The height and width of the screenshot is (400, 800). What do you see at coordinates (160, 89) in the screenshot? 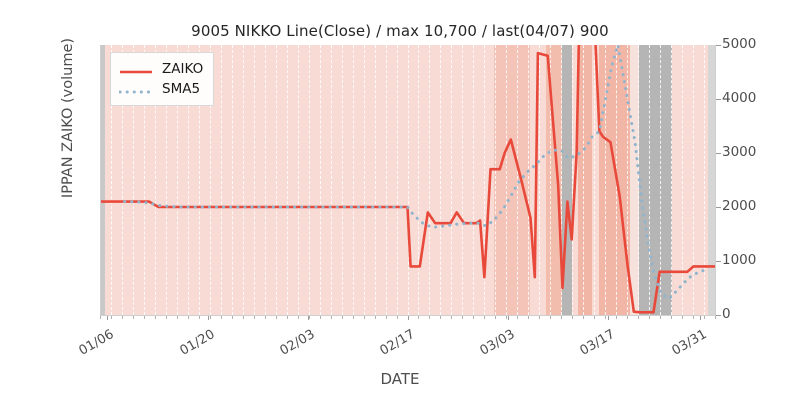
I see `legend-item-sma5: SMA5` at bounding box center [160, 89].